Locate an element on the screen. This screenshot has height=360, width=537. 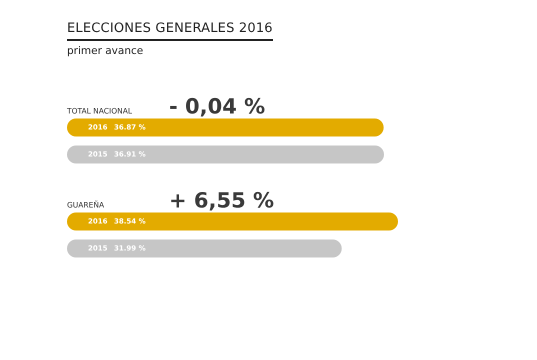
chart-subtitle: primer avance is located at coordinates (105, 51).